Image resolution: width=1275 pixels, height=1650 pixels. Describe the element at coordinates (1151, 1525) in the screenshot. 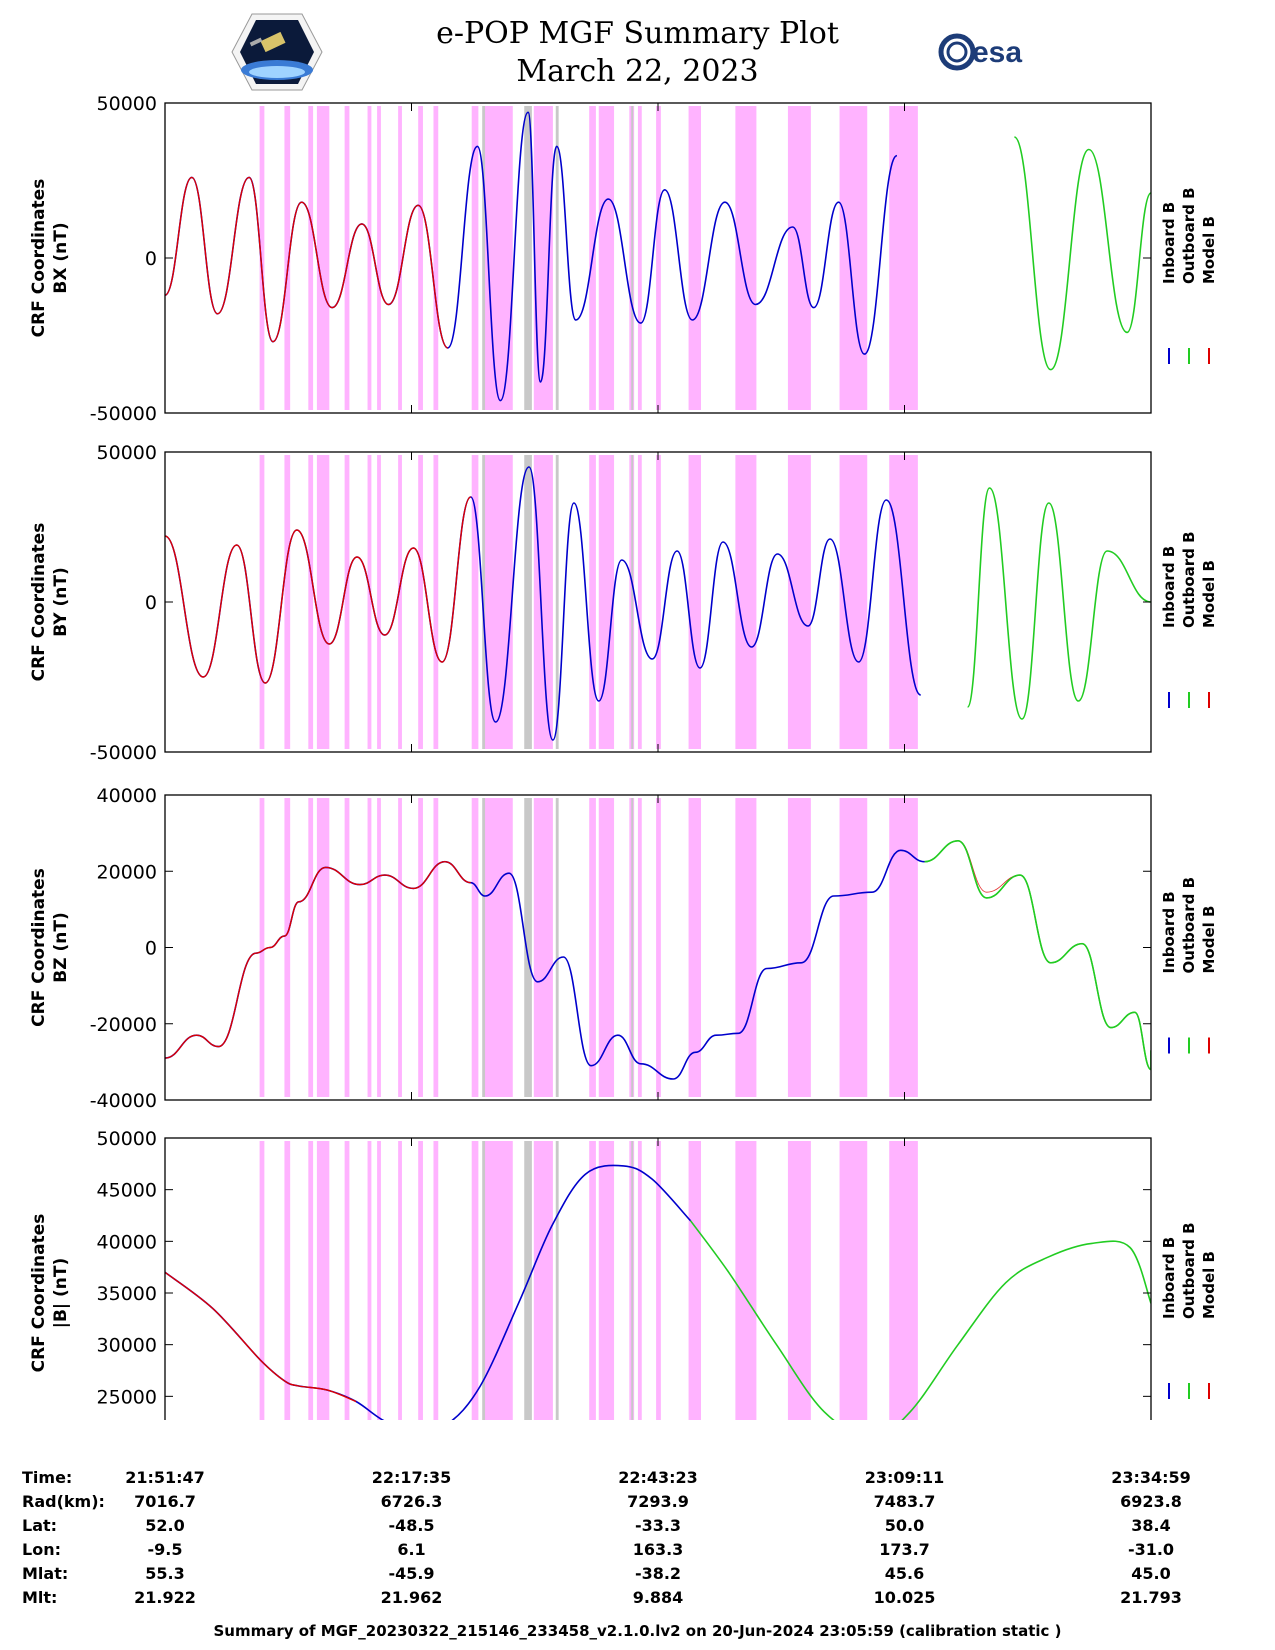

I see `ephemeris-value: 38.4` at that location.